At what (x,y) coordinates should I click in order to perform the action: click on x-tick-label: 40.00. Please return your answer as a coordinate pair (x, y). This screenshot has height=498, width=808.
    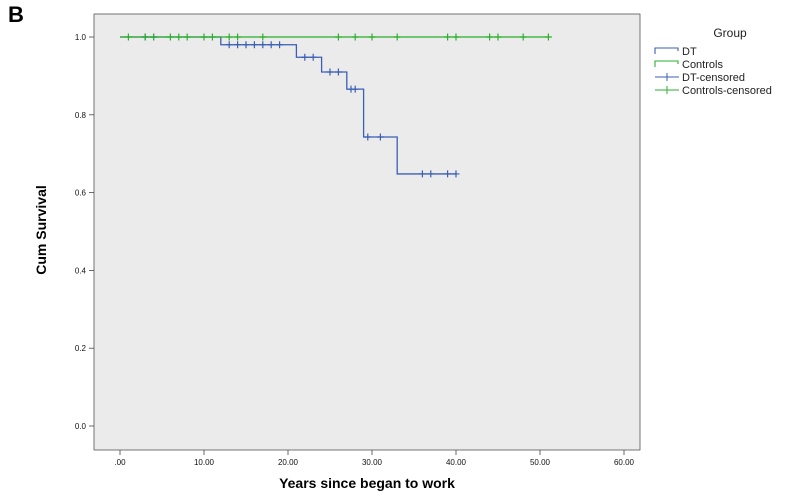
    Looking at the image, I should click on (456, 462).